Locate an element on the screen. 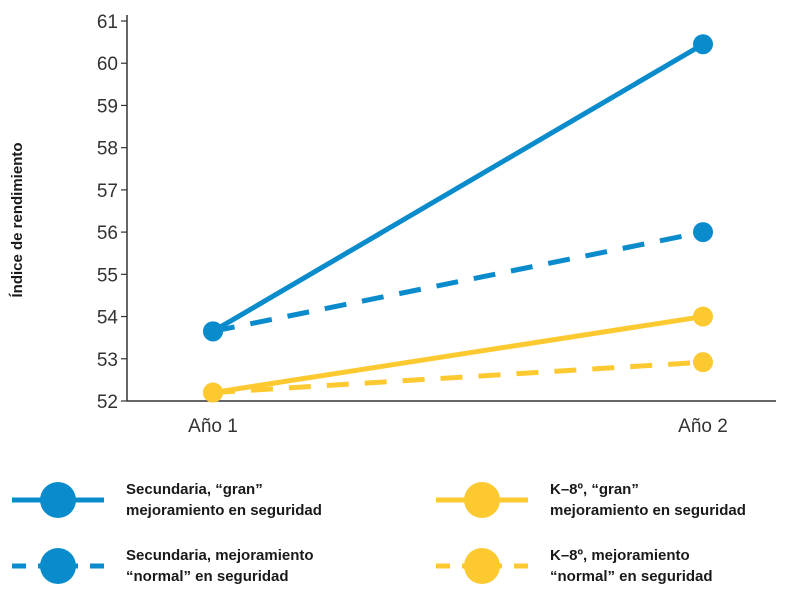 Image resolution: width=790 pixels, height=589 pixels. y-tick-label: 59 is located at coordinates (107, 106).